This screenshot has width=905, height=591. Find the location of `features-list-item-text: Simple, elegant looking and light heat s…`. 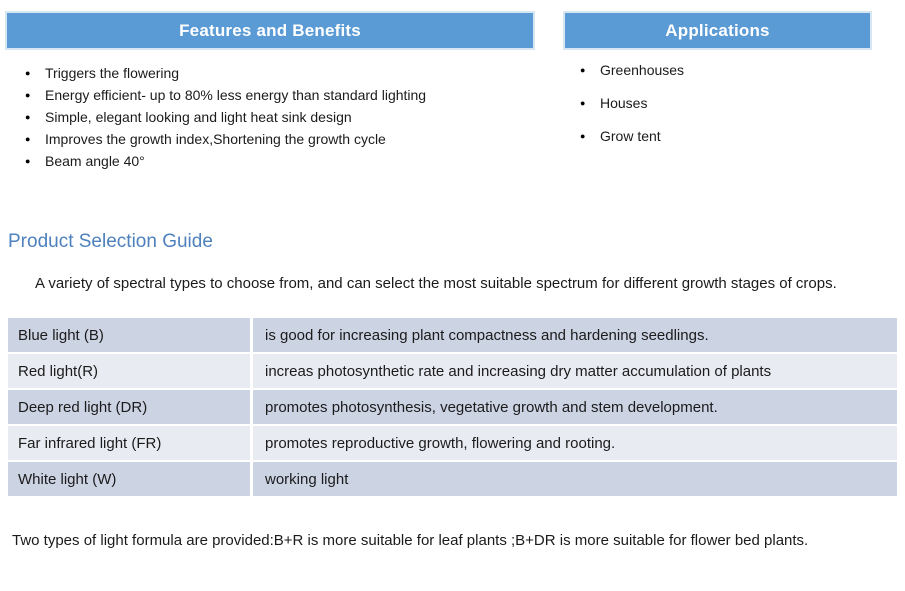

features-list-item-text: Simple, elegant looking and light heat s… is located at coordinates (198, 117).